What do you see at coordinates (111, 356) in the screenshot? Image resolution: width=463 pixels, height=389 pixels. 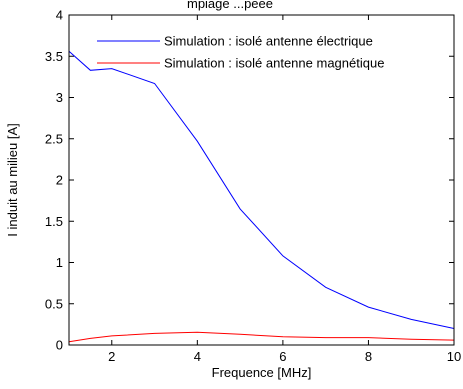 I see `x-tick-label: 2` at bounding box center [111, 356].